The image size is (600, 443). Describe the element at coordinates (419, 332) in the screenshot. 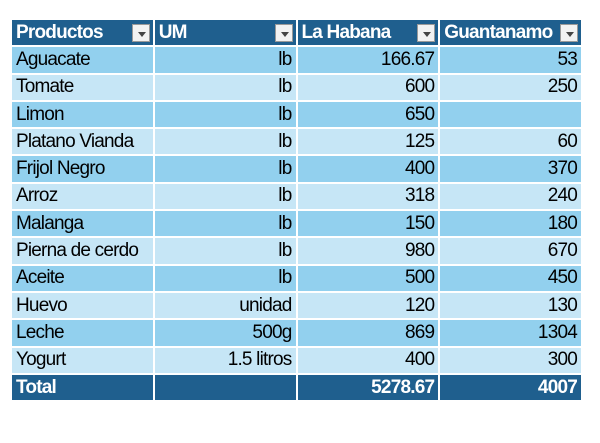

I see `cell-text: 869` at that location.